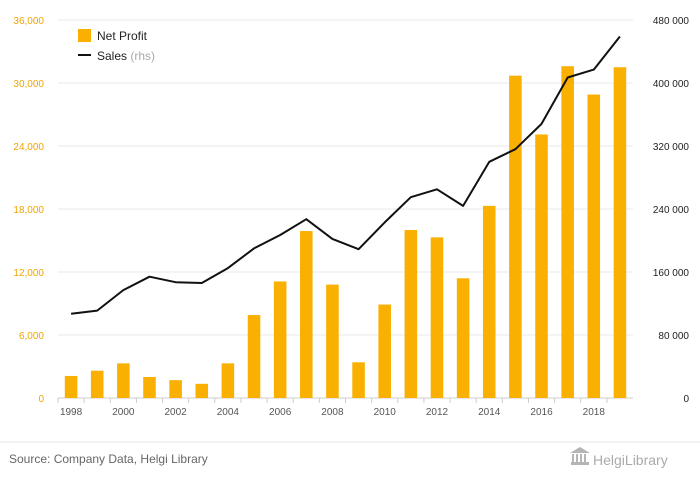 This screenshot has height=483, width=700. What do you see at coordinates (122, 36) in the screenshot?
I see `legend-net-profit-label: Net Profit` at bounding box center [122, 36].